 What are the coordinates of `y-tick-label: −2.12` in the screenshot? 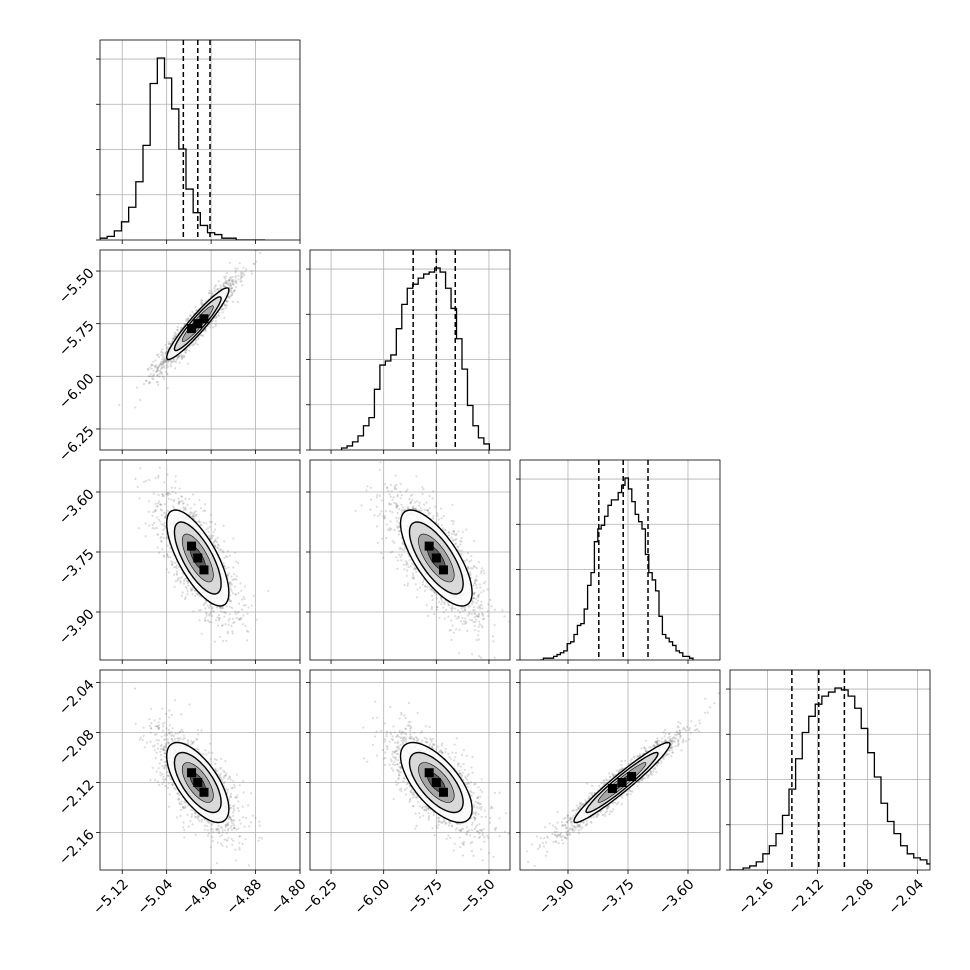 It's located at (77, 798).